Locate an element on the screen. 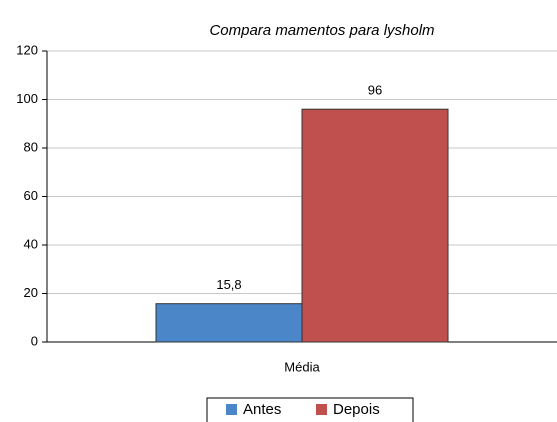 This screenshot has width=557, height=422. y-tick-label: 120 is located at coordinates (27, 49).